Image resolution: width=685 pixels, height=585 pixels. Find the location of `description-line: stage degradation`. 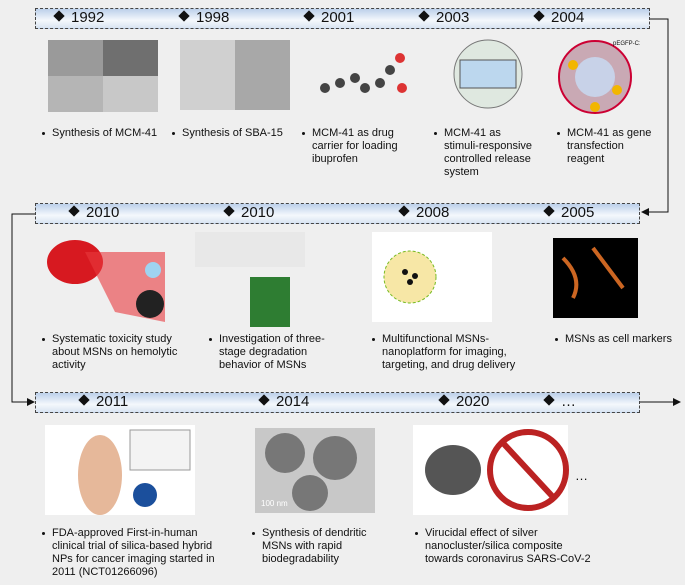

description-line: stage degradation is located at coordinates (263, 352).